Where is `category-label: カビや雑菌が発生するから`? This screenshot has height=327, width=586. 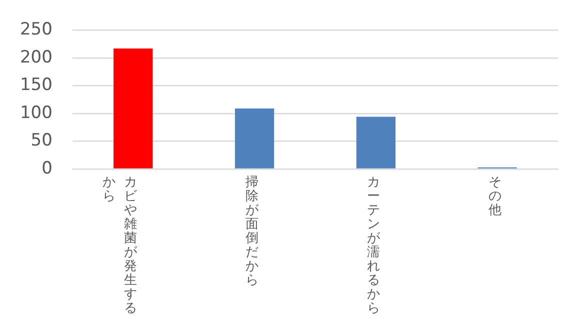
category-label: カビや雑菌が発生するから is located at coordinates (120, 245).